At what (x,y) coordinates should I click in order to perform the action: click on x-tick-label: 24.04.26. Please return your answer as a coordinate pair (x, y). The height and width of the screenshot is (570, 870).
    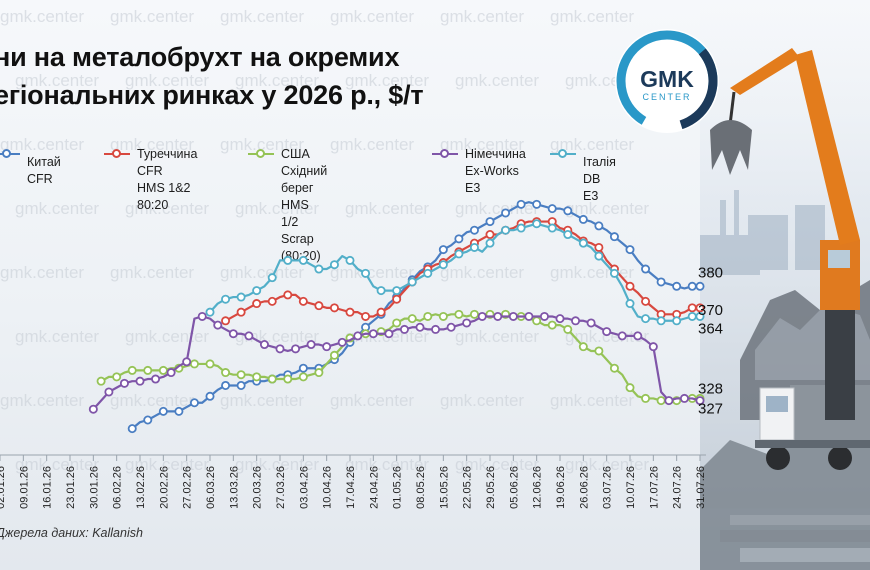
    Looking at the image, I should click on (374, 487).